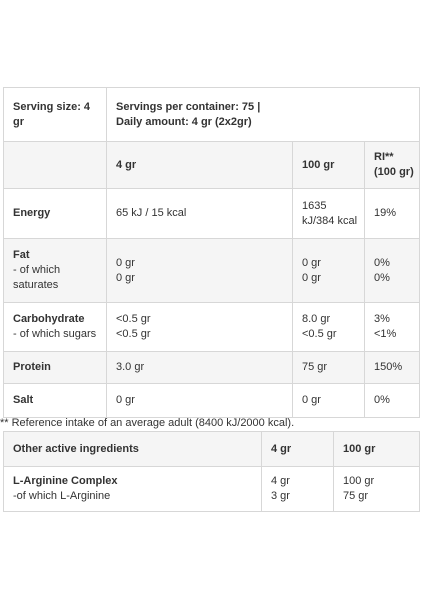 The width and height of the screenshot is (424, 600). I want to click on value-100gr-line1: 8.0 gr, so click(316, 319).